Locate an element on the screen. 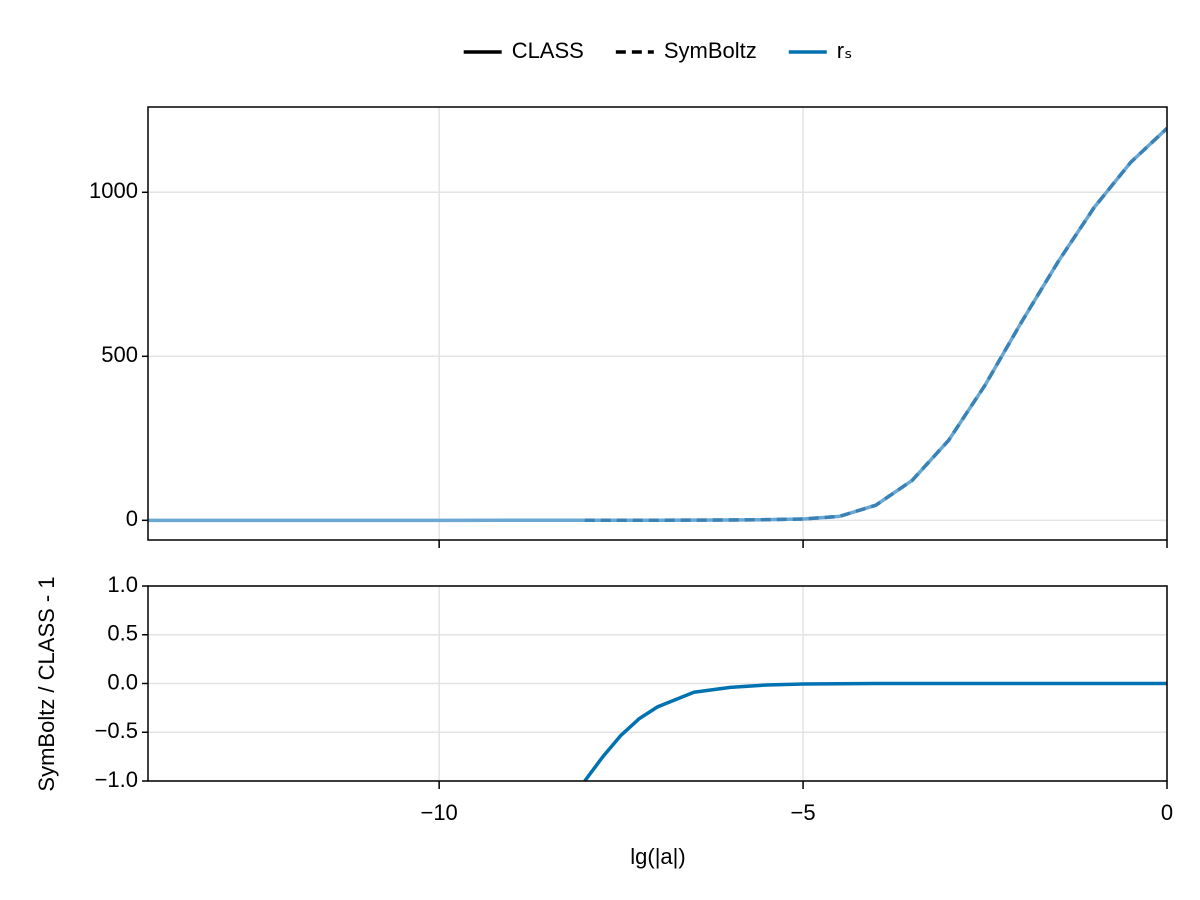 The width and height of the screenshot is (1200, 900). x-axis-label: lg(|a|) is located at coordinates (657, 856).